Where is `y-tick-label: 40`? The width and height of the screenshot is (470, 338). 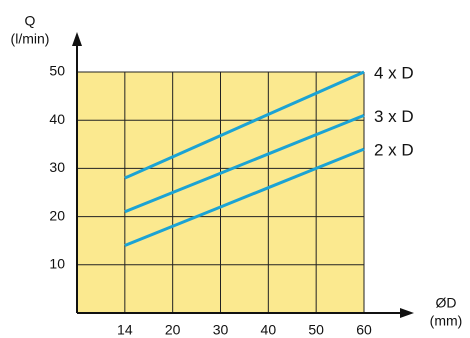
y-tick-label: 40 is located at coordinates (57, 119).